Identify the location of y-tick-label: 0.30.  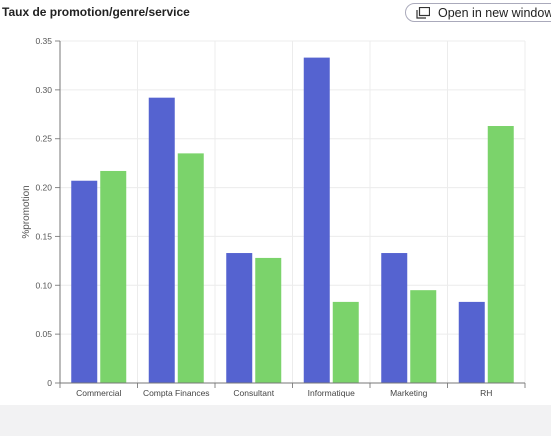
(43, 90).